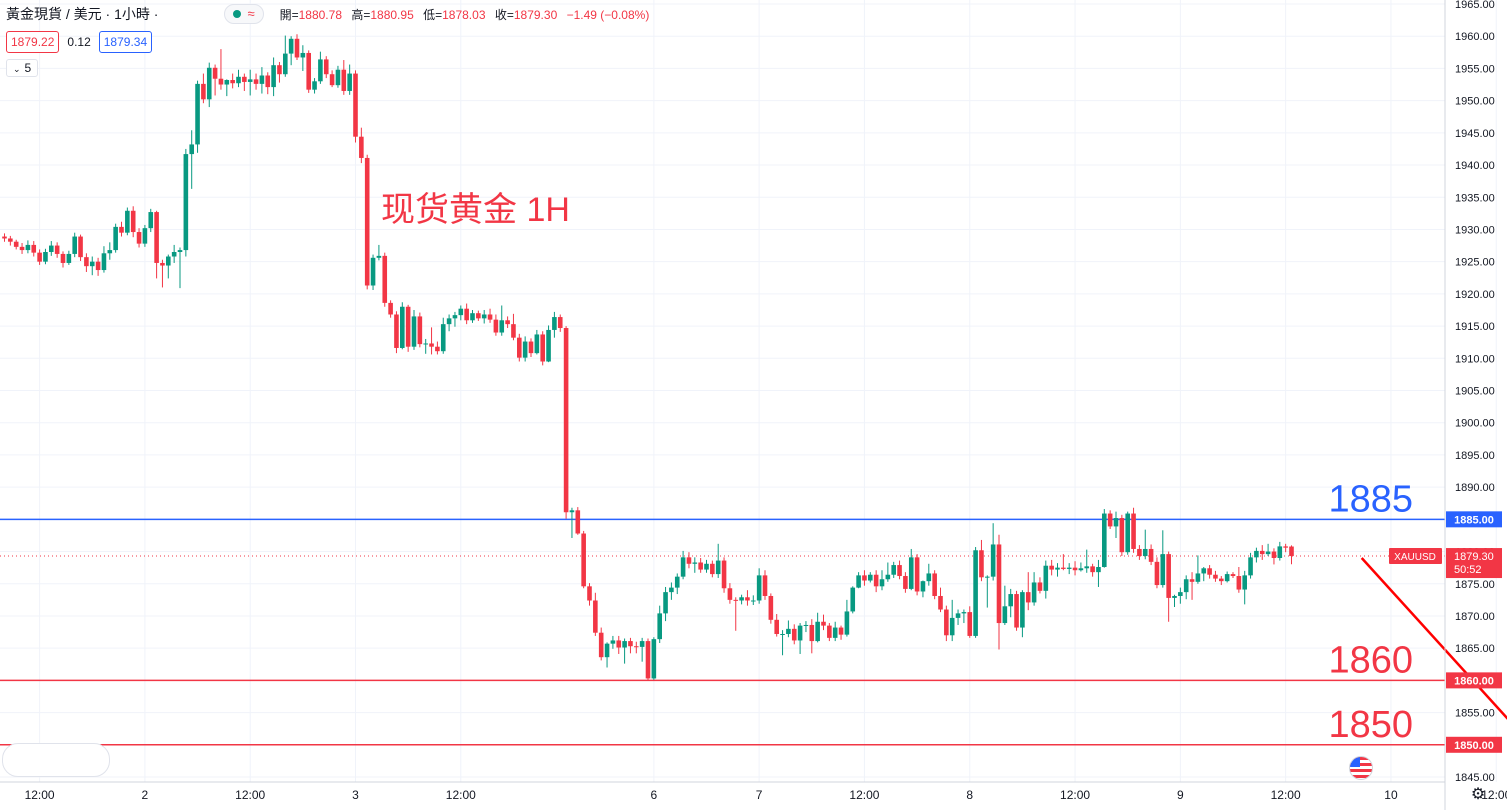 Image resolution: width=1507 pixels, height=810 pixels. What do you see at coordinates (1475, 424) in the screenshot?
I see `y-tick-label: 1900.00` at bounding box center [1475, 424].